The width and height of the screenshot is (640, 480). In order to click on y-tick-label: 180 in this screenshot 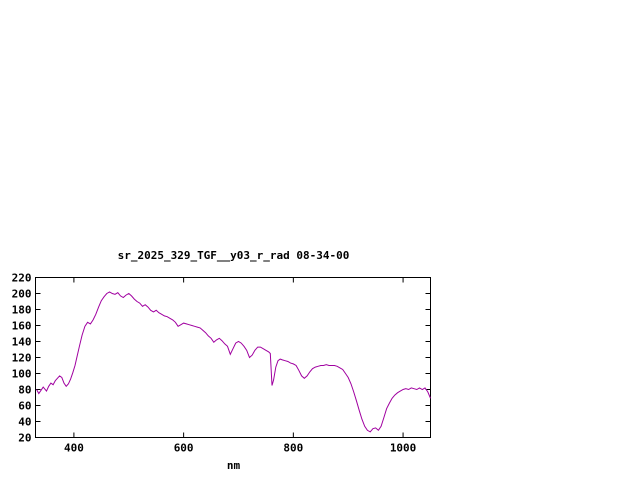, I will do `click(22, 310)`.